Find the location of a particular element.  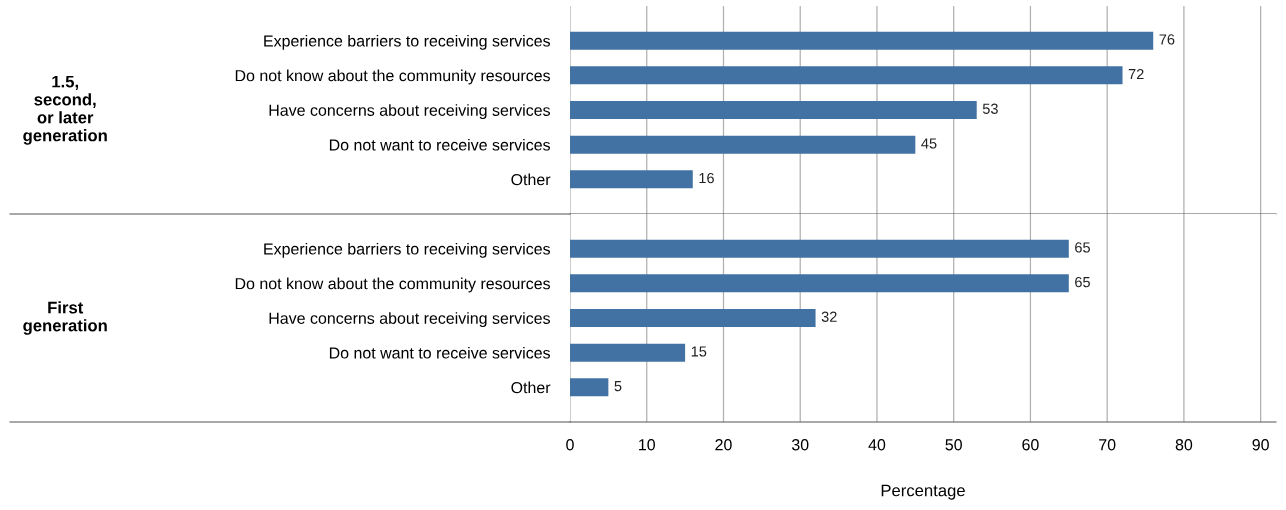

data-label: 76 is located at coordinates (1167, 39).